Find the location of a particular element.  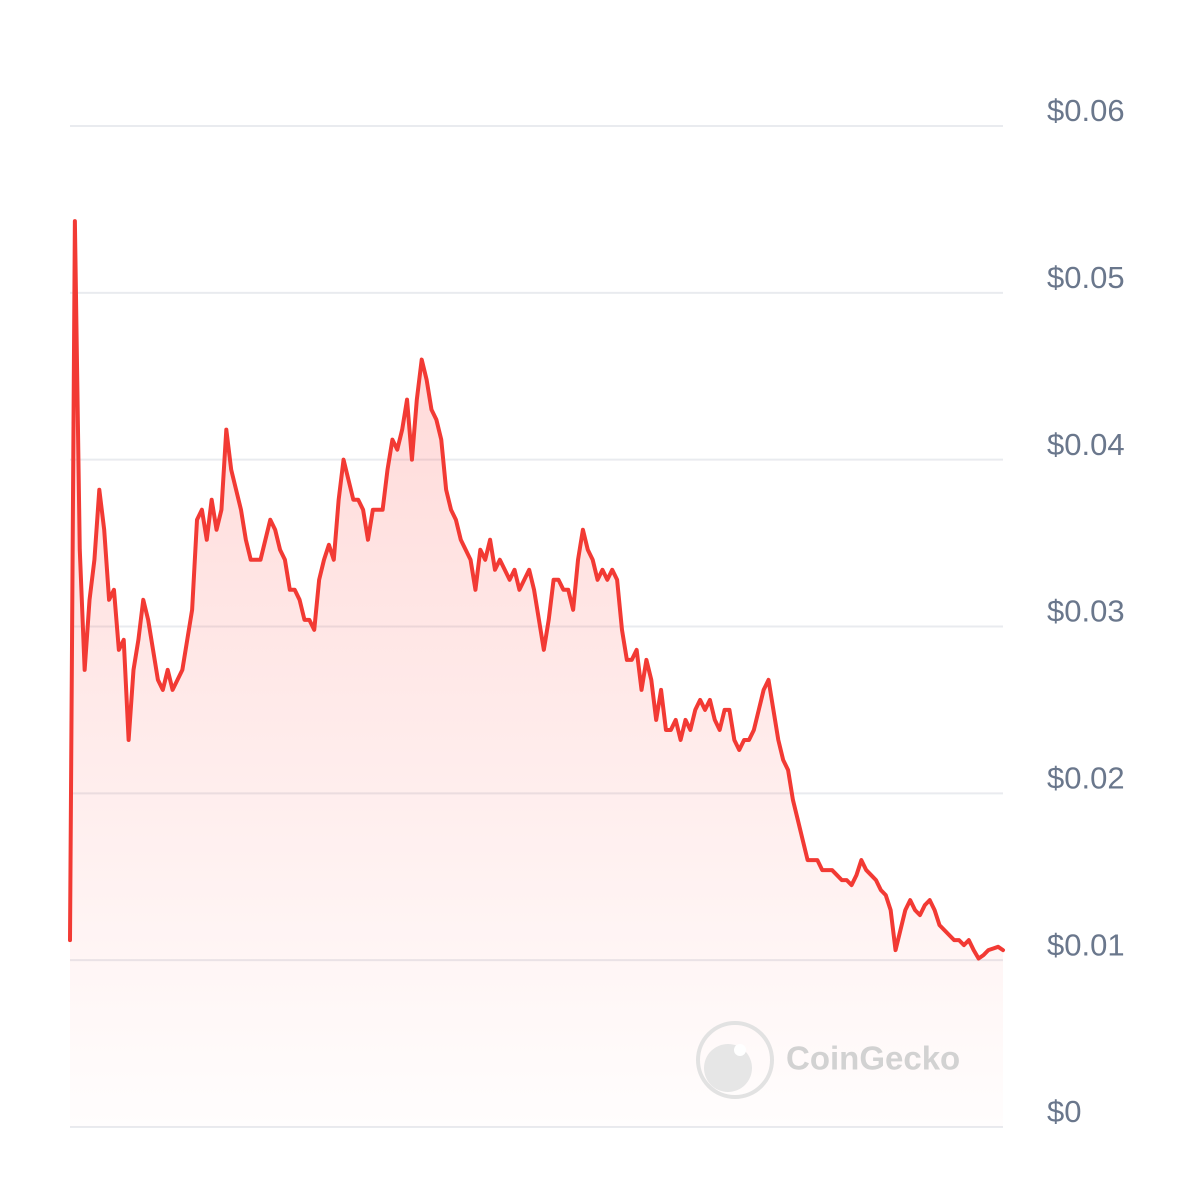

y-tick-label: $0.02 is located at coordinates (1086, 778).